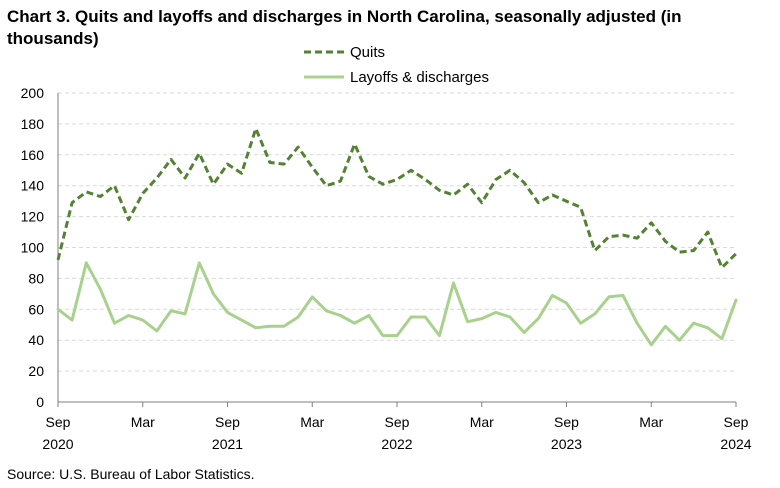 The width and height of the screenshot is (780, 488). What do you see at coordinates (33, 124) in the screenshot?
I see `y-tick-label: 180` at bounding box center [33, 124].